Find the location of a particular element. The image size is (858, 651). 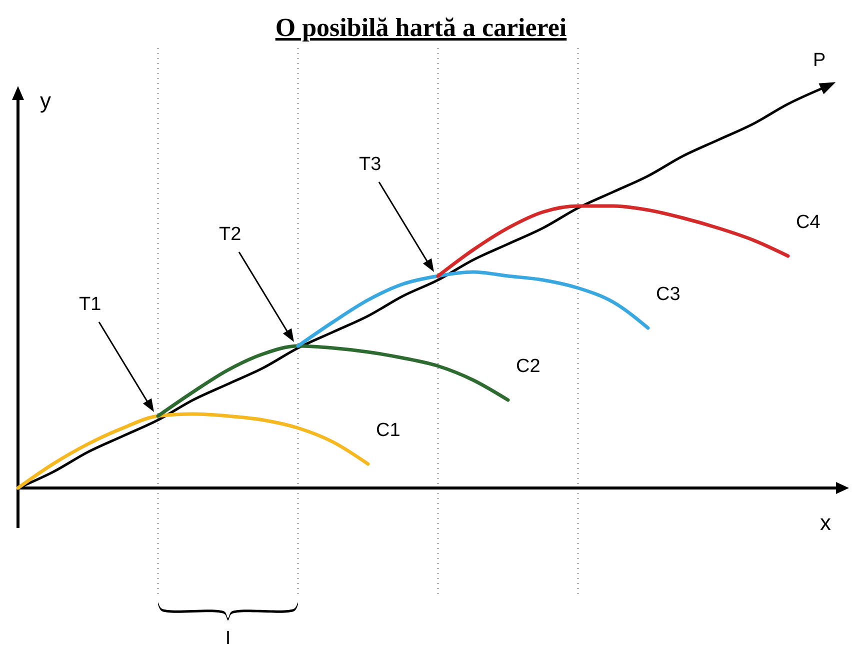

x-axis-title: x is located at coordinates (825, 522).